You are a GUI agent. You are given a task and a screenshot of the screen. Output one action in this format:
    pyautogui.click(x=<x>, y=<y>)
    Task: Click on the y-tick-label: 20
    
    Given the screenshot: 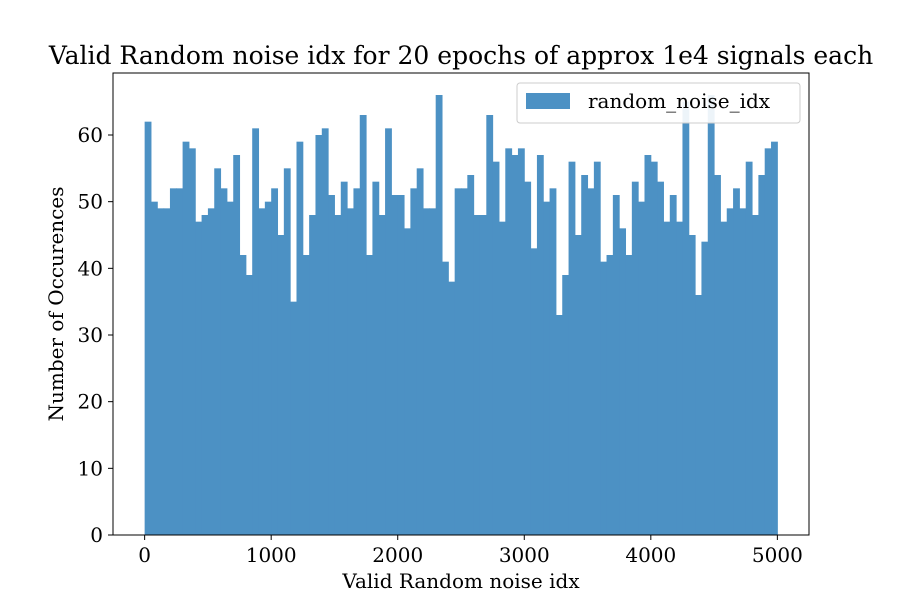 What is the action you would take?
    pyautogui.click(x=90, y=402)
    